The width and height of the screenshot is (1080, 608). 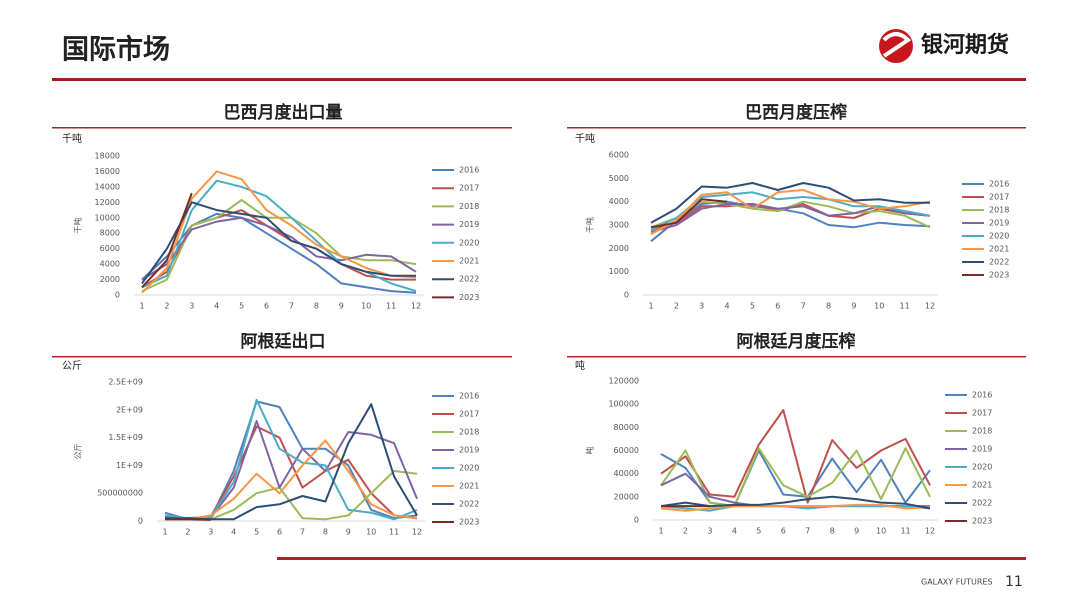 What do you see at coordinates (626, 473) in the screenshot?
I see `y-tick-label: 40000` at bounding box center [626, 473].